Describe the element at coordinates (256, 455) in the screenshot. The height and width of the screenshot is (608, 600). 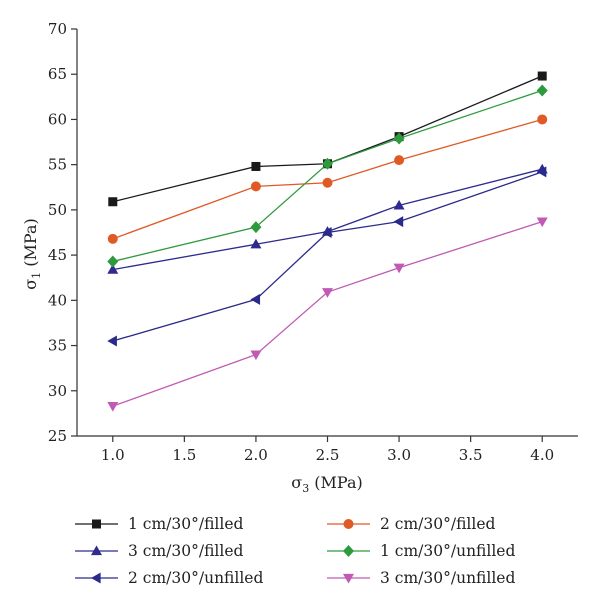
I see `x-tick-label: 2.0` at that location.